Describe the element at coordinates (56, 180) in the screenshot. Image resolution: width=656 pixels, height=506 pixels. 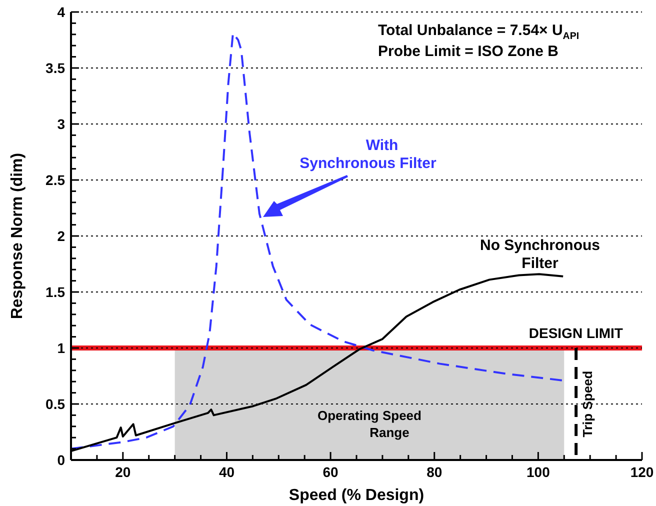
I see `y-tick-label: 2.5` at that location.